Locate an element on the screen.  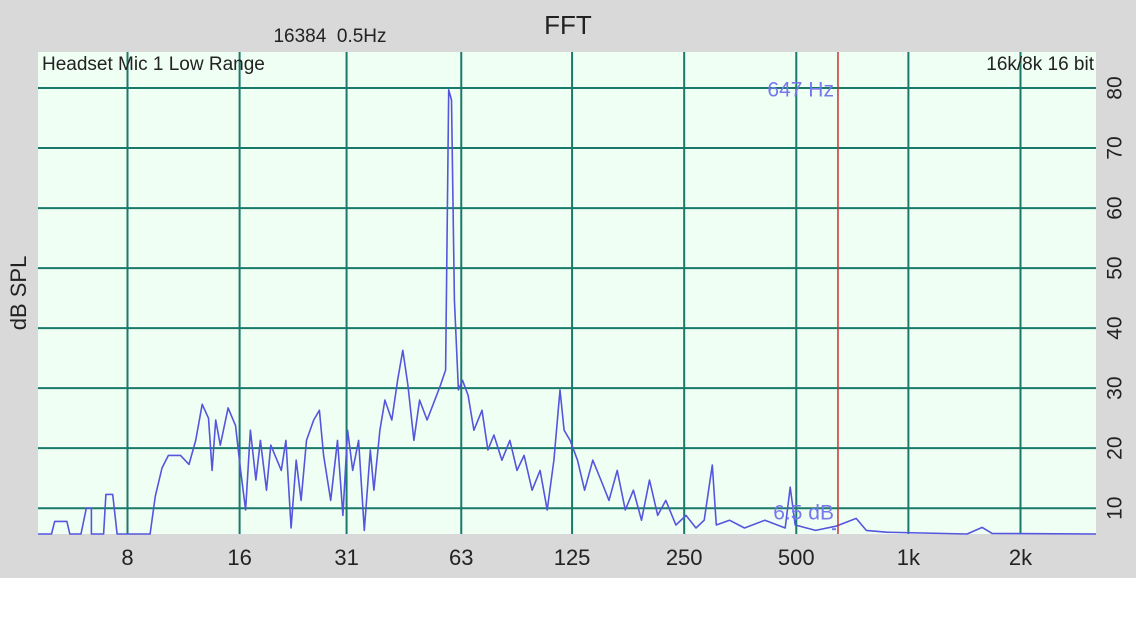
x-tick-label: 8 is located at coordinates (127, 557).